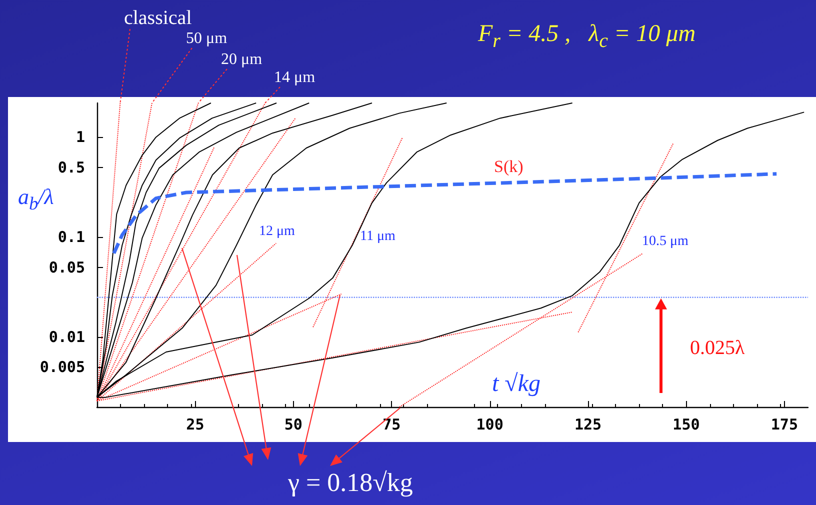  Describe the element at coordinates (207, 38) in the screenshot. I see `text: 50 μm` at that location.